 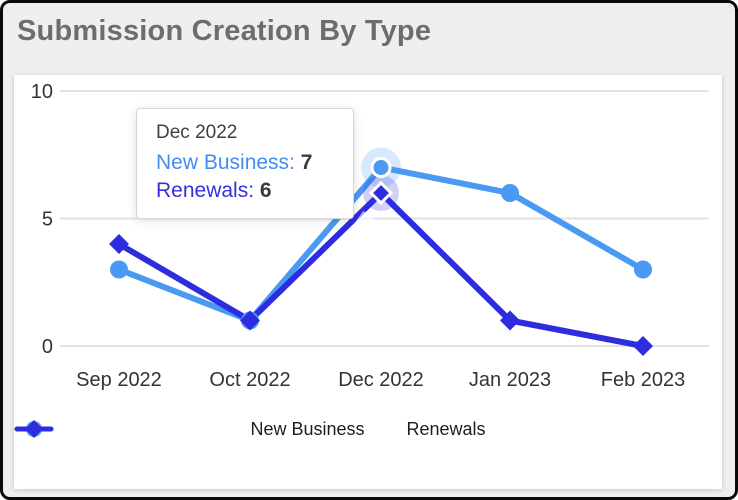 What do you see at coordinates (34, 429) in the screenshot?
I see `diamond-marker-icon` at bounding box center [34, 429].